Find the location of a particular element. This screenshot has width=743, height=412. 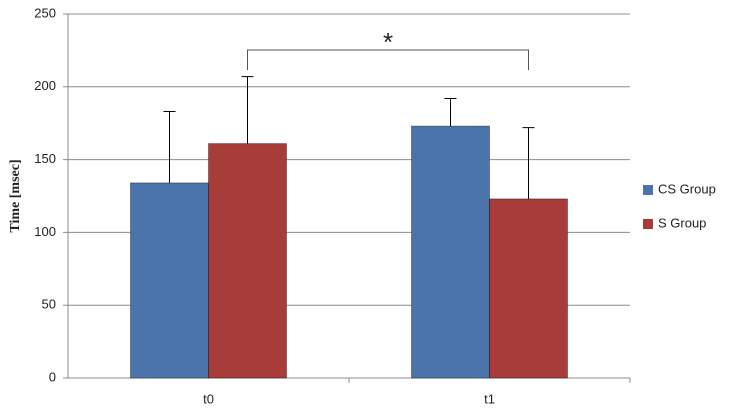

significance-bracket is located at coordinates (388, 59).